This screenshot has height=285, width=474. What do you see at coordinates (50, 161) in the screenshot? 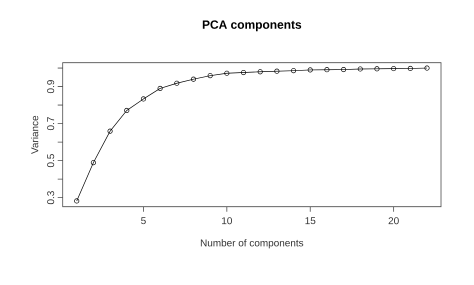
I see `y-tick-label: 0.5` at bounding box center [50, 161].